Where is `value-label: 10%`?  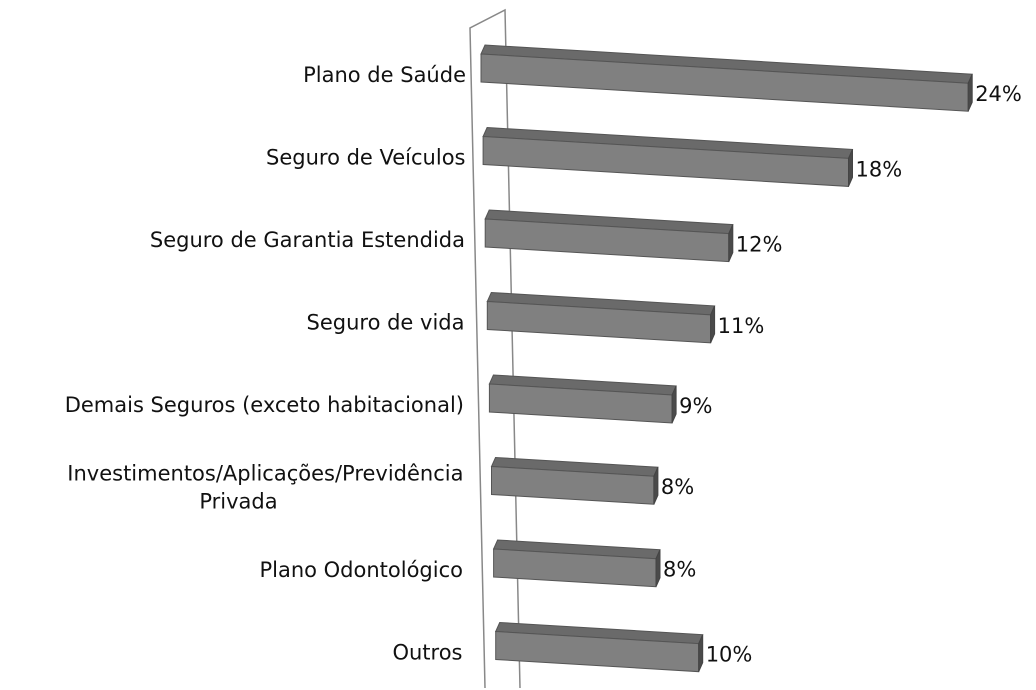 value-label: 10% is located at coordinates (729, 655).